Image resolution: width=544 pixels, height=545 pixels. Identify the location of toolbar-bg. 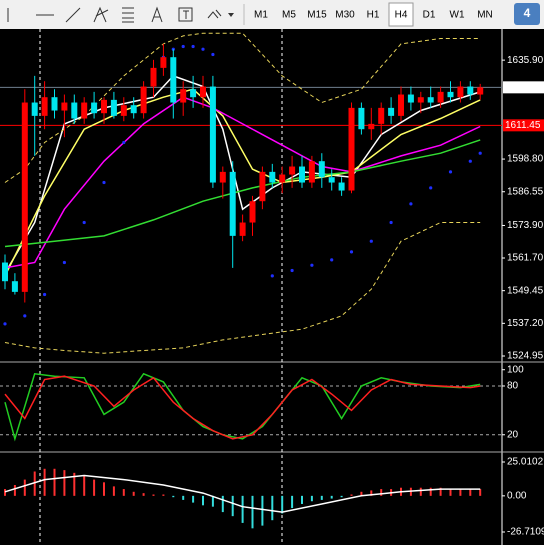
(272, 14).